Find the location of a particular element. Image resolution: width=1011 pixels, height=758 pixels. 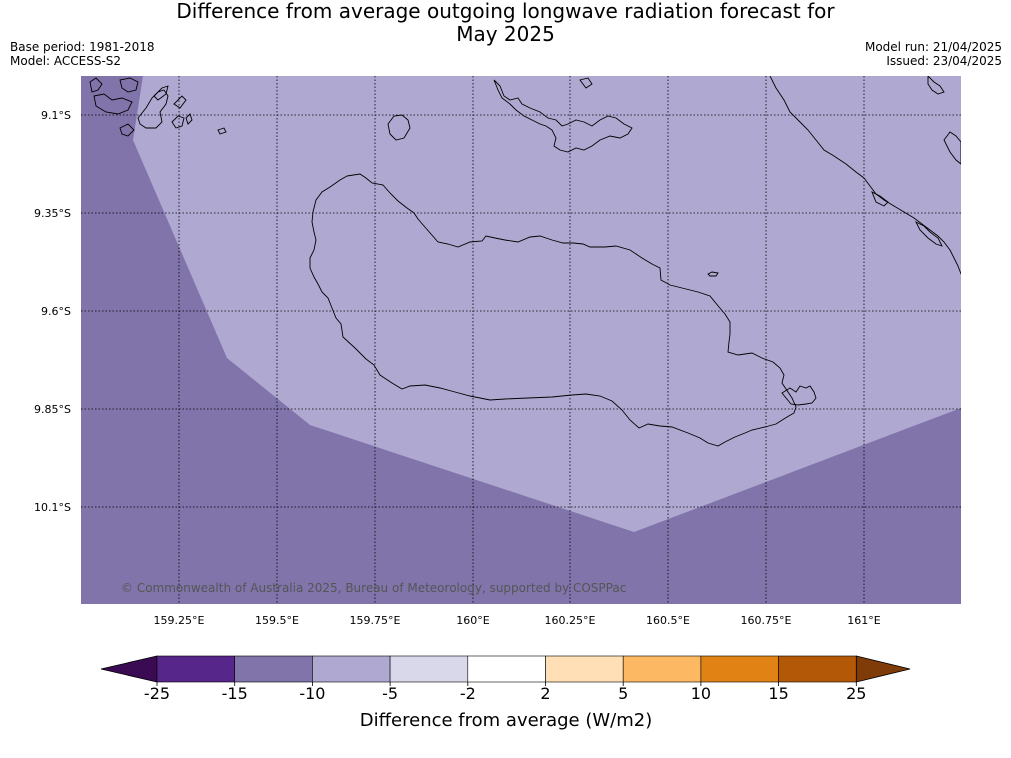

latitude-label: 9.85°S is located at coordinates (52, 409).